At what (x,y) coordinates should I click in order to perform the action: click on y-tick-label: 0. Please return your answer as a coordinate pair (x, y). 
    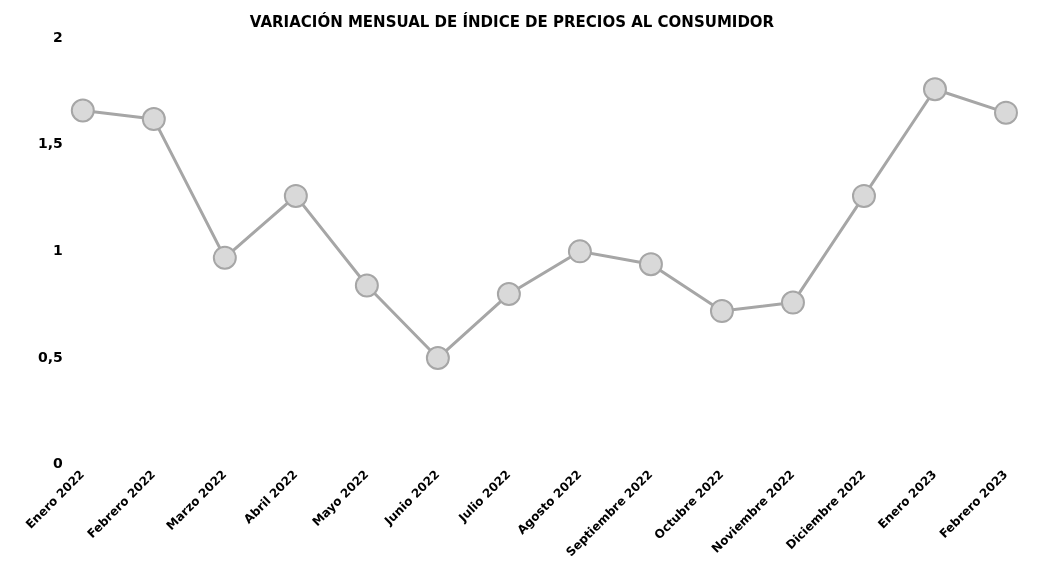
    Looking at the image, I should click on (58, 463).